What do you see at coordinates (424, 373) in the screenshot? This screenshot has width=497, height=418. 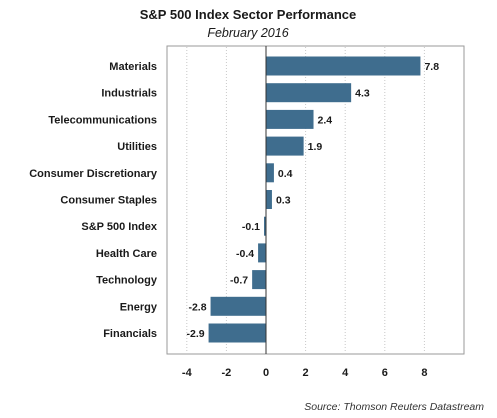 I see `x-tick-label: 8` at bounding box center [424, 373].